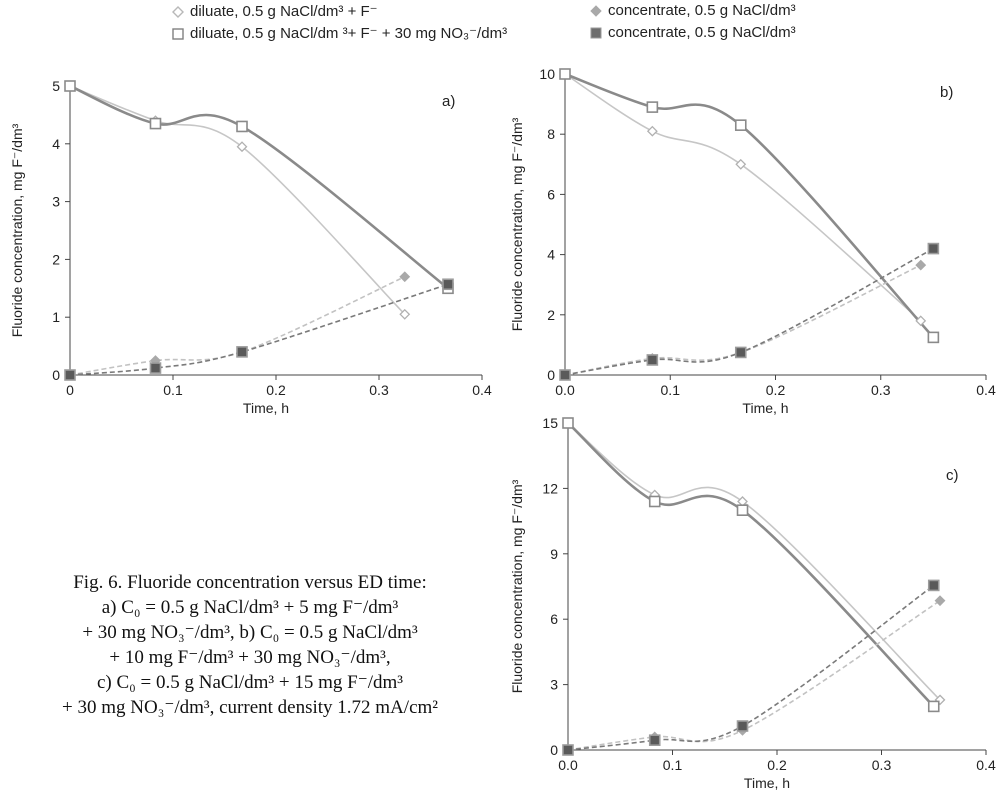  I want to click on y-tick-label: 15, so click(550, 423).